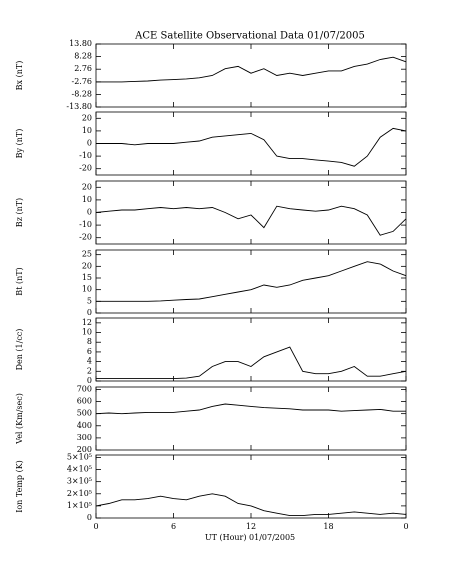 This screenshot has height=566, width=453. I want to click on y-tick-label: 2.76, so click(83, 68).